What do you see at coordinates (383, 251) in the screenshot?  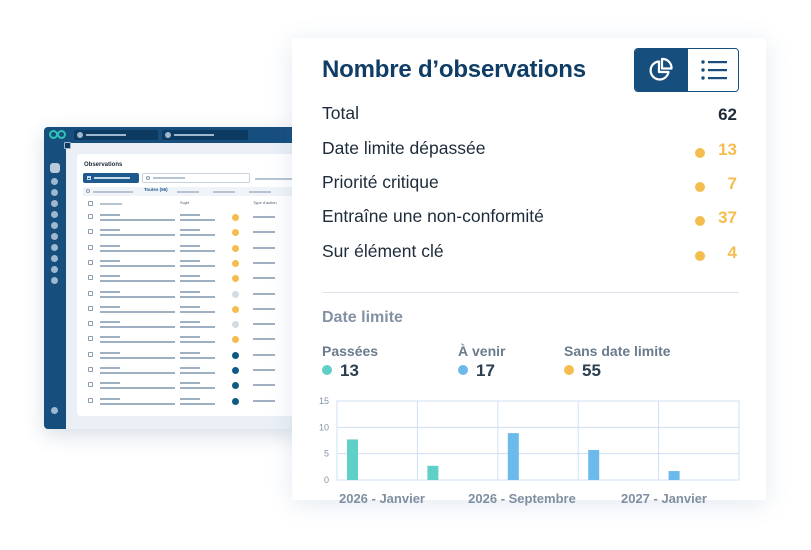 I see `stat-label: Sur élément clé` at bounding box center [383, 251].